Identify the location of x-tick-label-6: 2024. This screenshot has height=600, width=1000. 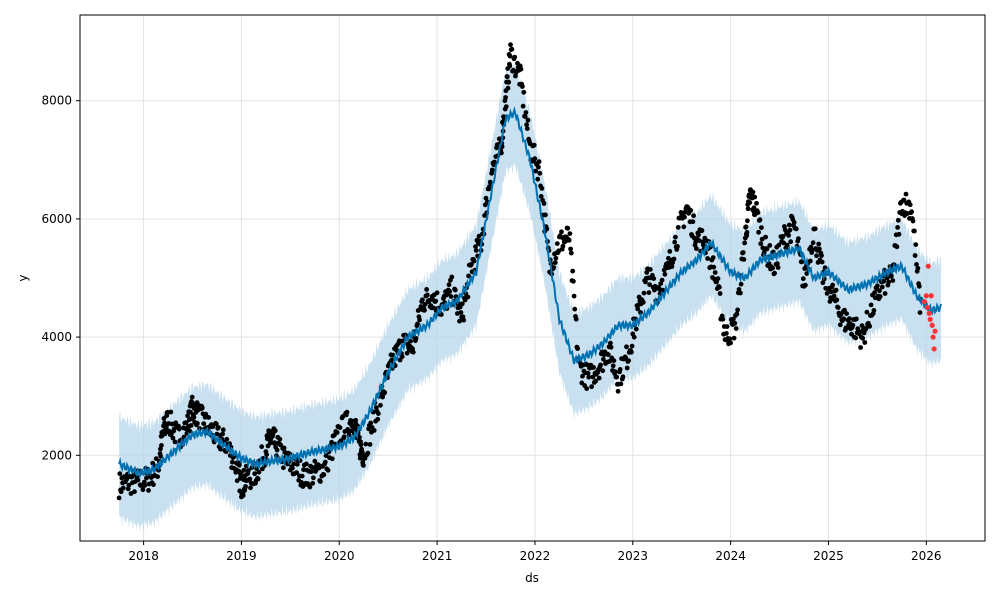
(730, 556).